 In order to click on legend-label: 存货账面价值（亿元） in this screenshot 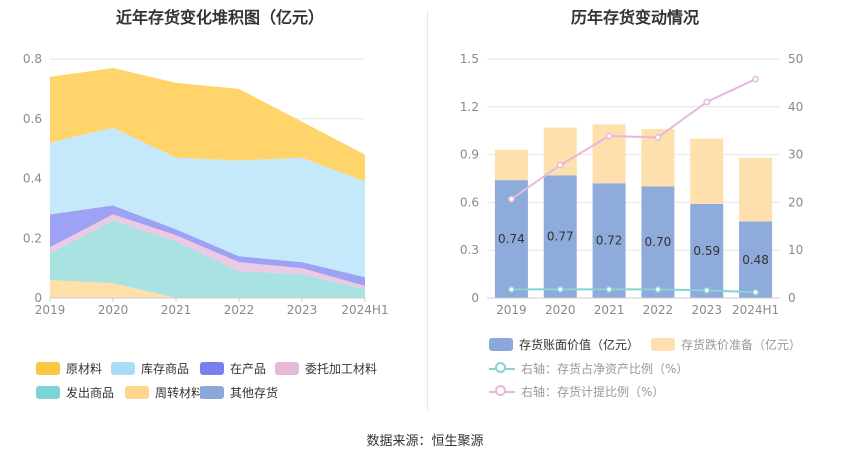, I will do `click(579, 345)`.